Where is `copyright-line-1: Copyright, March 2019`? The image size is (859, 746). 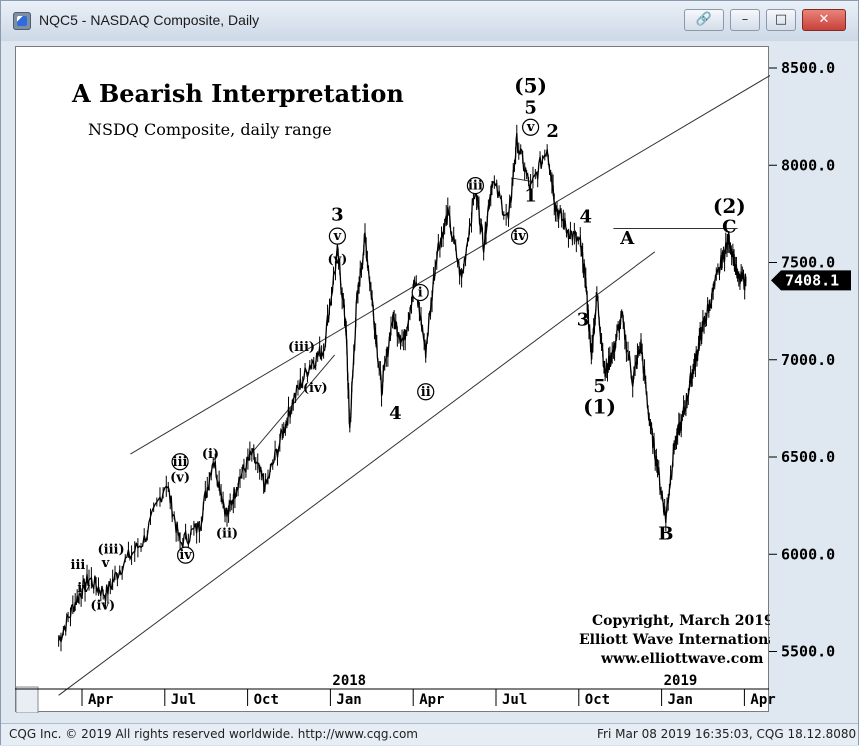 copyright-line-1: Copyright, March 2019 is located at coordinates (681, 621).